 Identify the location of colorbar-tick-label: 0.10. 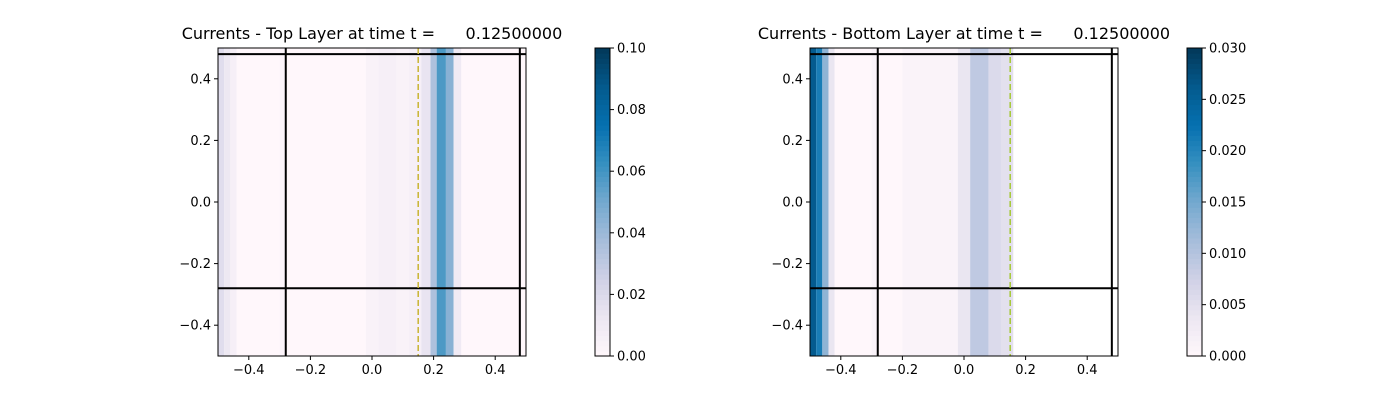
(631, 49).